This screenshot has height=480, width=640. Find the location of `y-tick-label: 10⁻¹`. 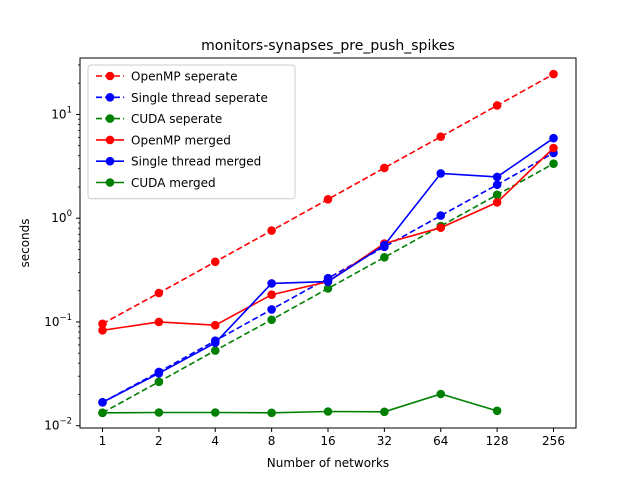

y-tick-label: 10⁻¹ is located at coordinates (58, 321).